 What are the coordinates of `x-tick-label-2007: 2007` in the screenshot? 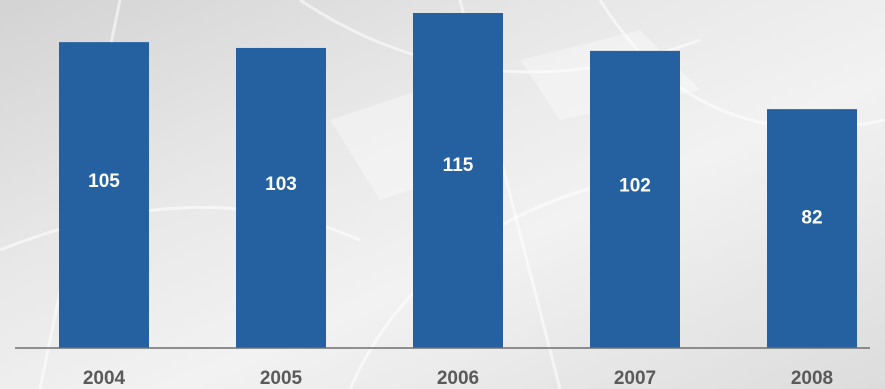 It's located at (635, 378).